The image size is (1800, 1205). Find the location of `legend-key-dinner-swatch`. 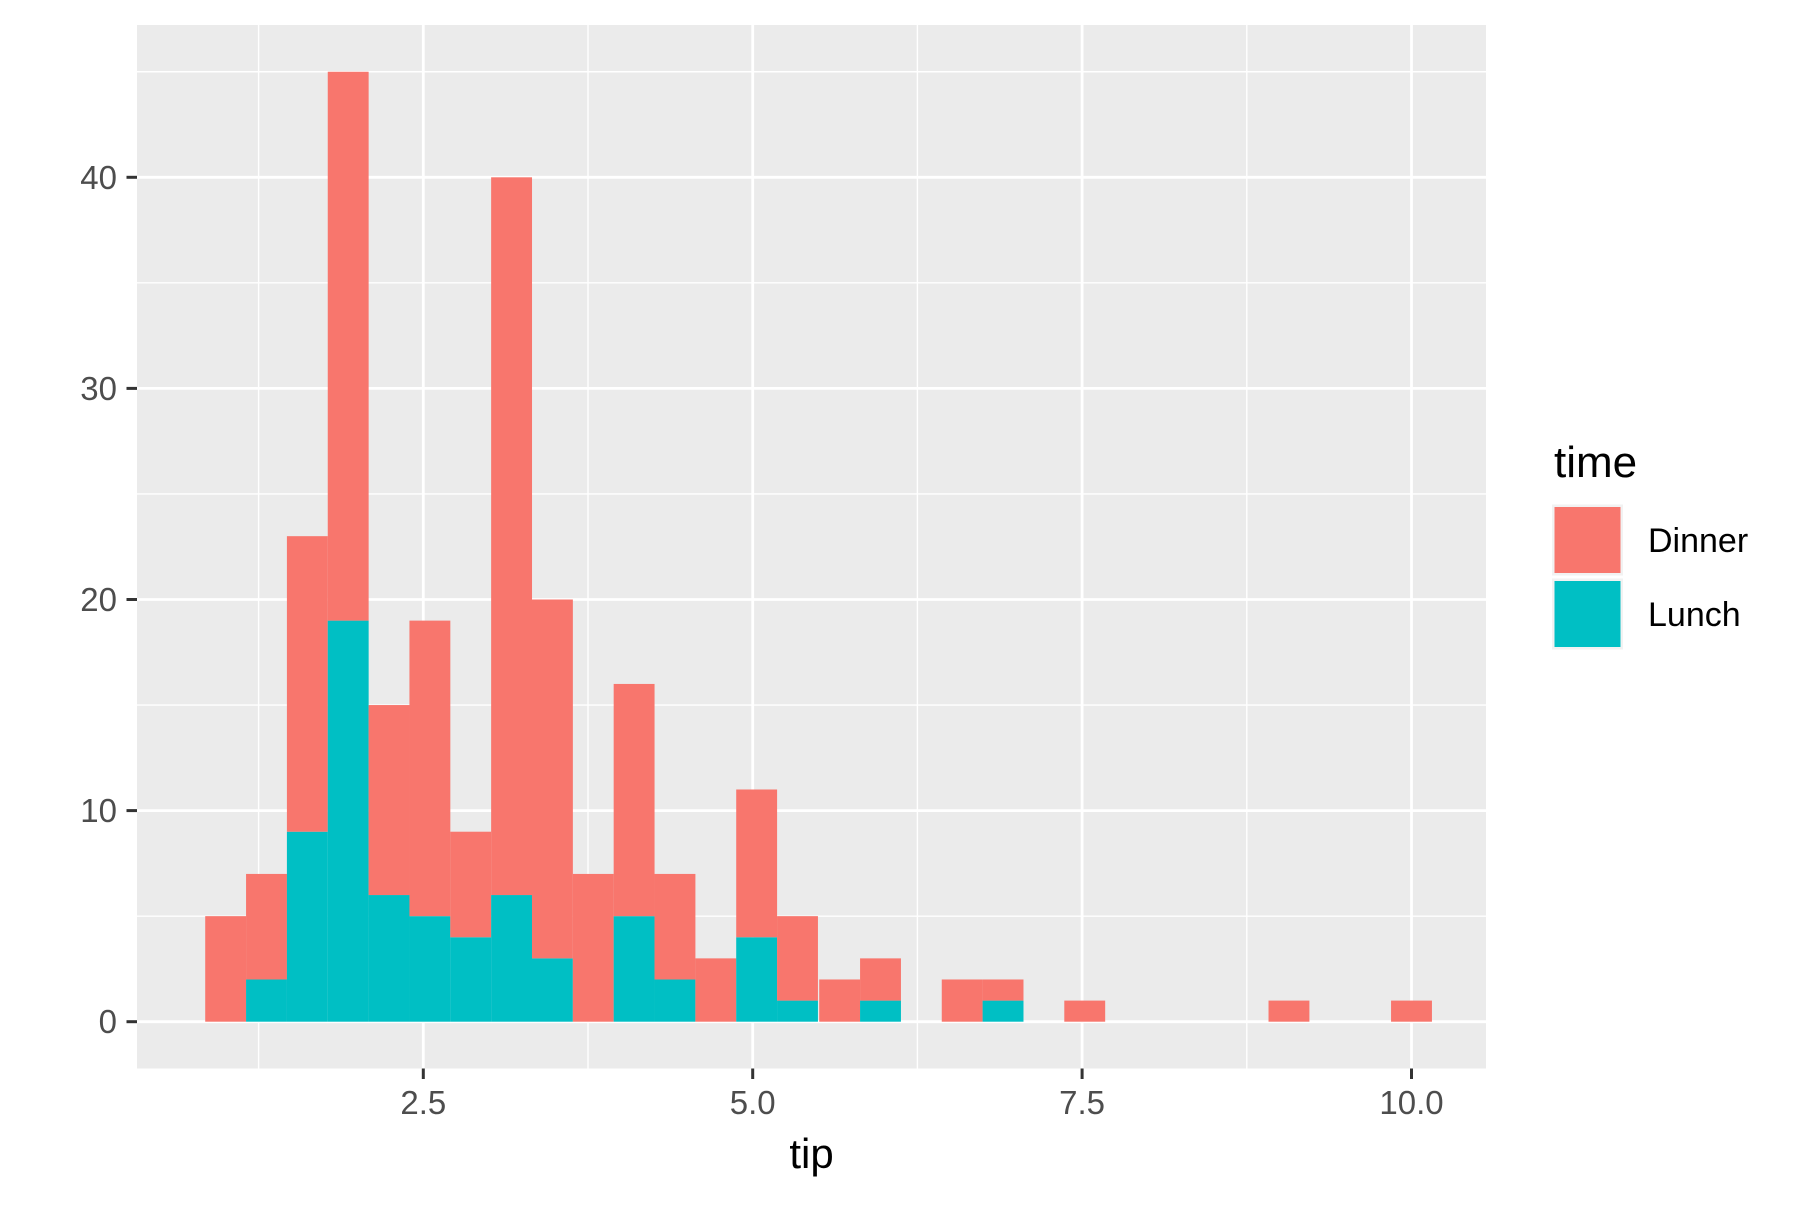

legend-key-dinner-swatch is located at coordinates (1587, 540).